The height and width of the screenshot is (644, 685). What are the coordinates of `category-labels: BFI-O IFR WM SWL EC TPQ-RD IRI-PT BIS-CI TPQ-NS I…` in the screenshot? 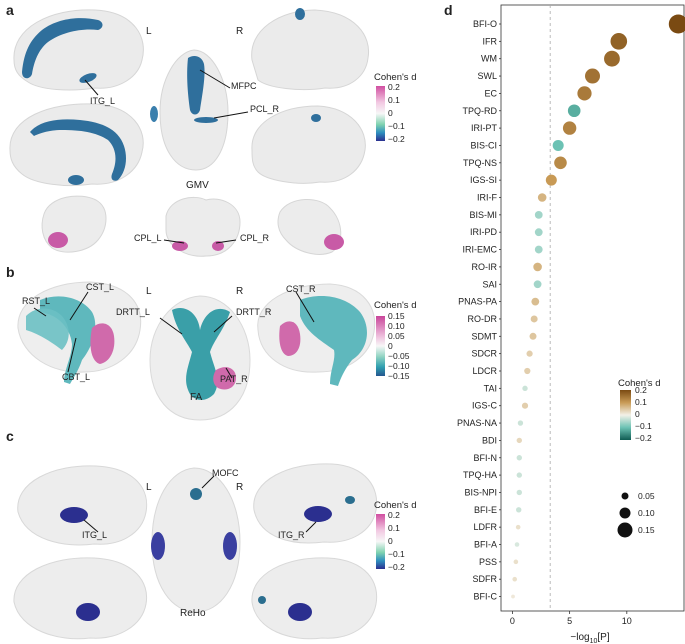 It's located at (479, 310).